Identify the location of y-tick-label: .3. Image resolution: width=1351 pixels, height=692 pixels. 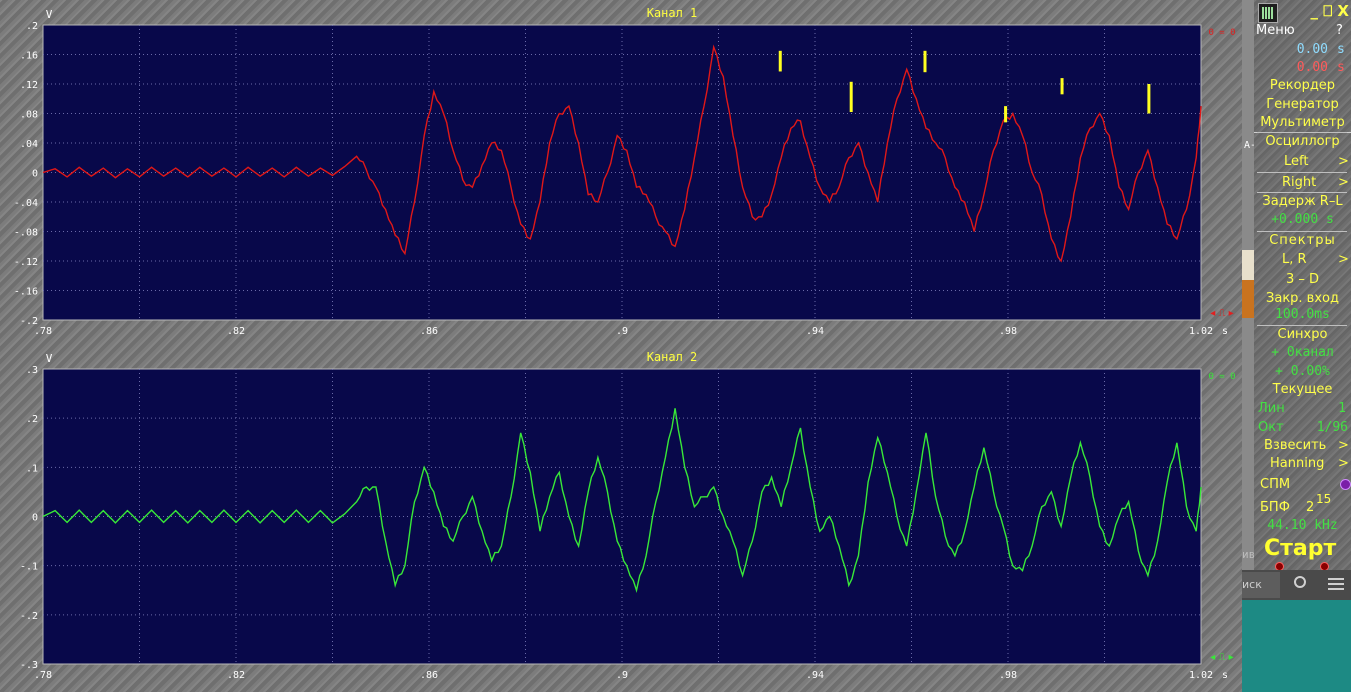
(32, 370).